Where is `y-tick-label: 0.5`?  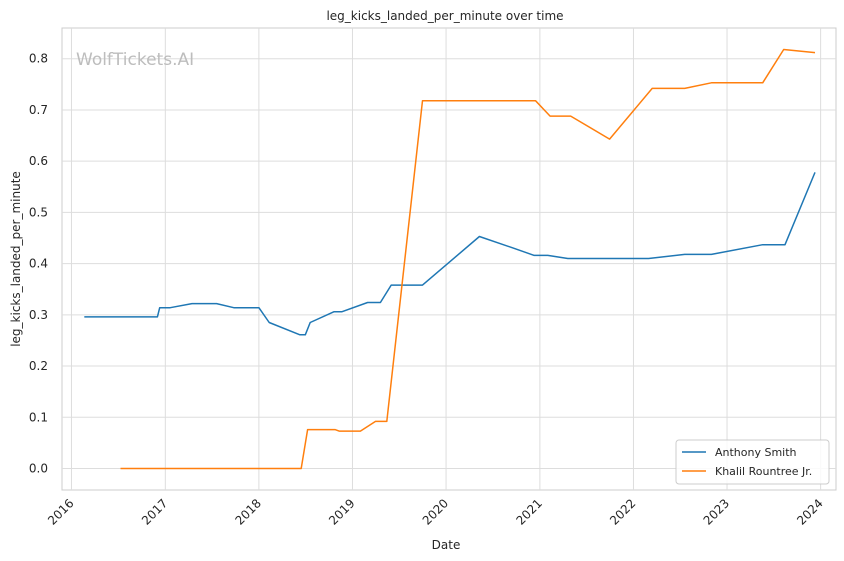
y-tick-label: 0.5 is located at coordinates (38, 212).